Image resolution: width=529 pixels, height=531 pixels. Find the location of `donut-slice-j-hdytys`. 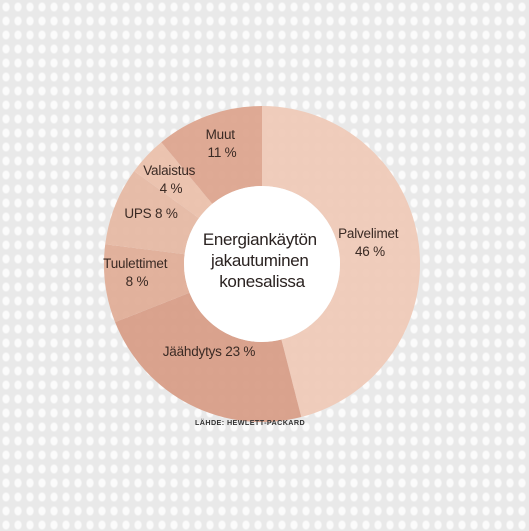

donut-slice-j-hdytys is located at coordinates (208, 357).